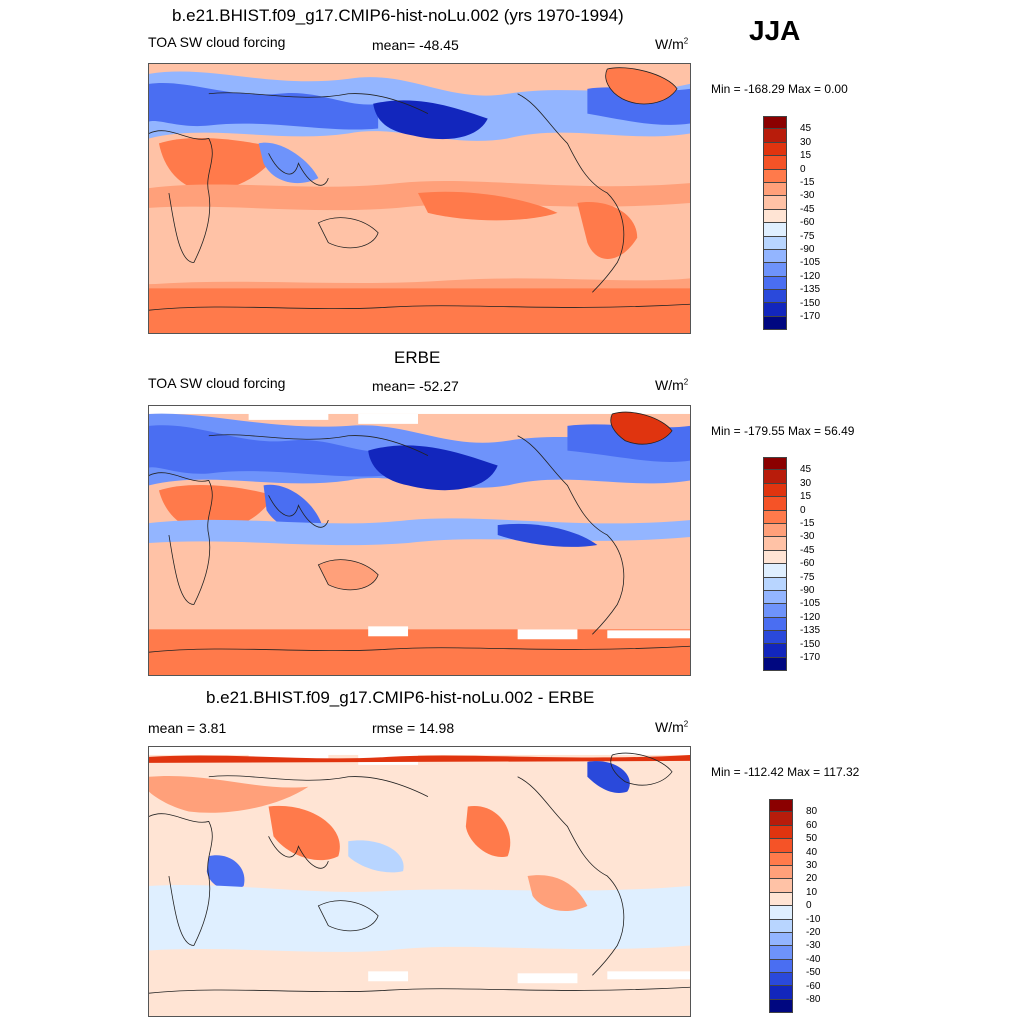 Image resolution: width=1024 pixels, height=1024 pixels. What do you see at coordinates (187, 728) in the screenshot?
I see `panel-3-mean-label: mean = 3.81` at bounding box center [187, 728].